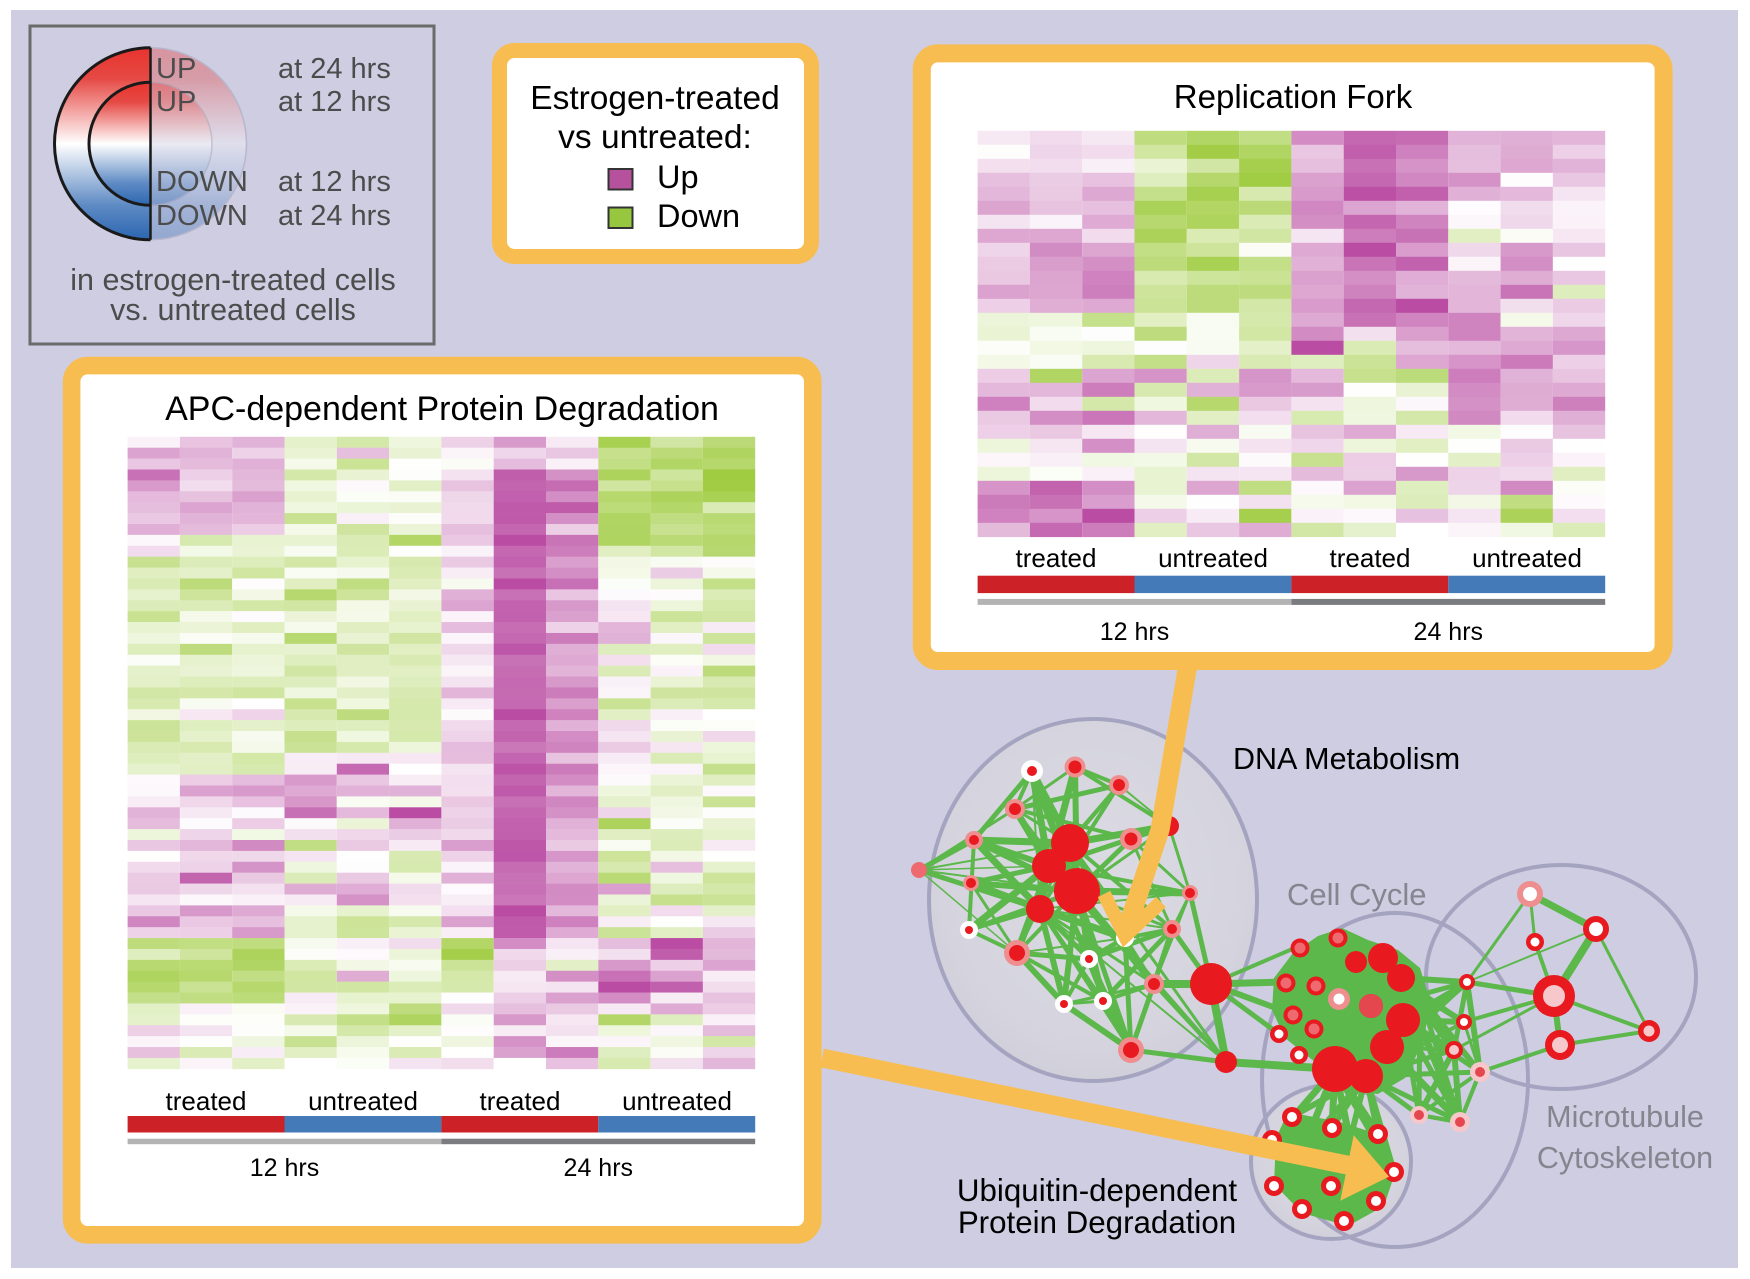 This screenshot has width=1750, height=1279. I want to click on svg-text: DNA Metabolism, so click(1346, 759).